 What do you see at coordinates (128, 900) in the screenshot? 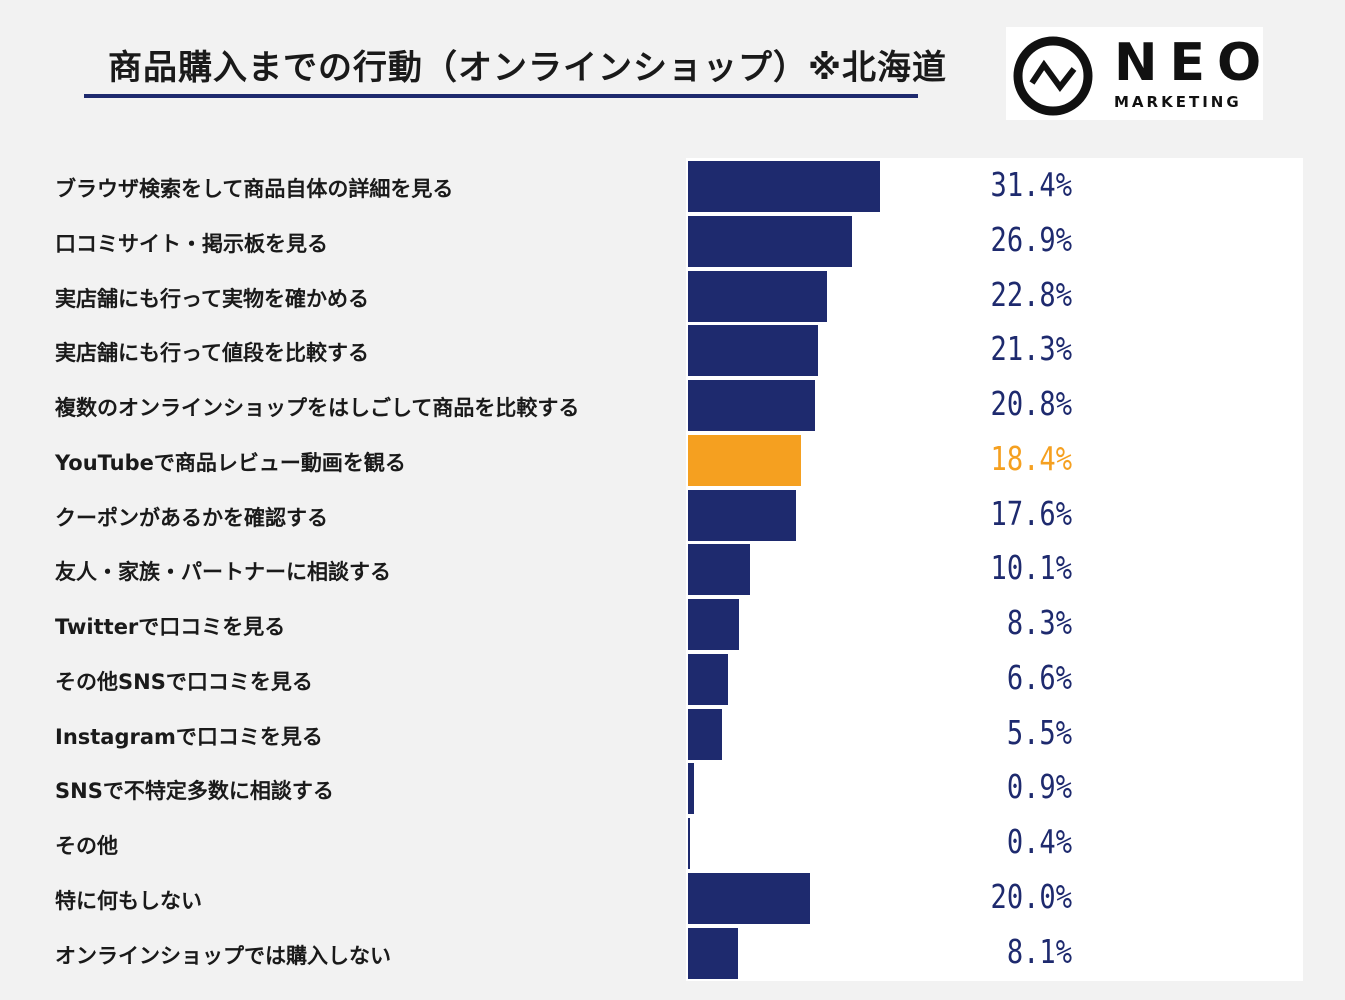
I see `category-label: 特に何もしない` at bounding box center [128, 900].